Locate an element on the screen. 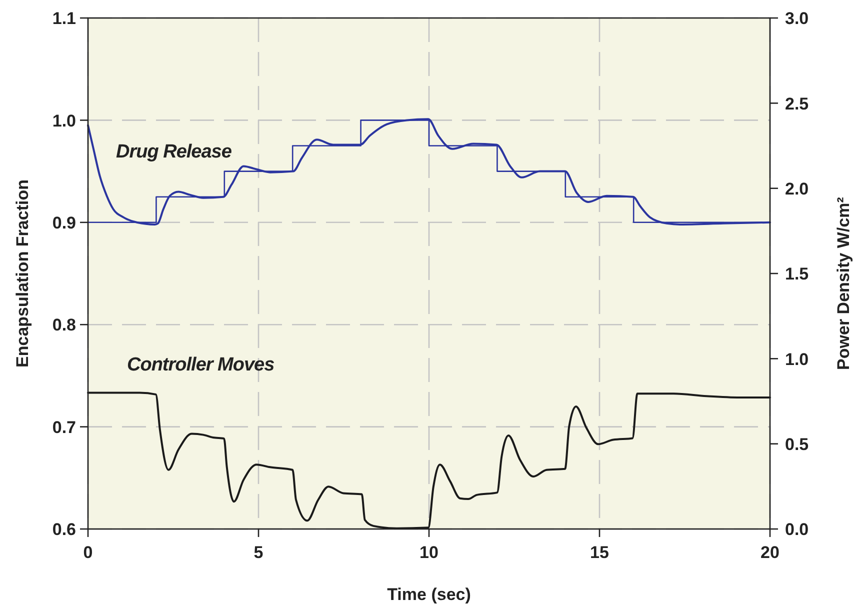 The height and width of the screenshot is (605, 854). y-axis-title: Encapsulation Fraction is located at coordinates (22, 274).